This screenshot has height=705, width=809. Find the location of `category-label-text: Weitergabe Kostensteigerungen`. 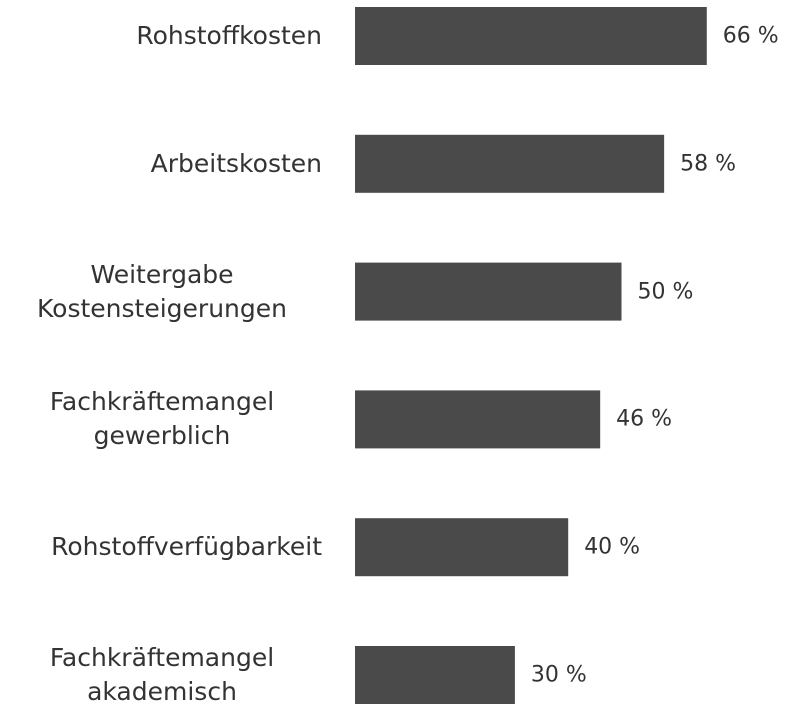

category-label-text: Weitergabe Kostensteigerungen is located at coordinates (162, 291).